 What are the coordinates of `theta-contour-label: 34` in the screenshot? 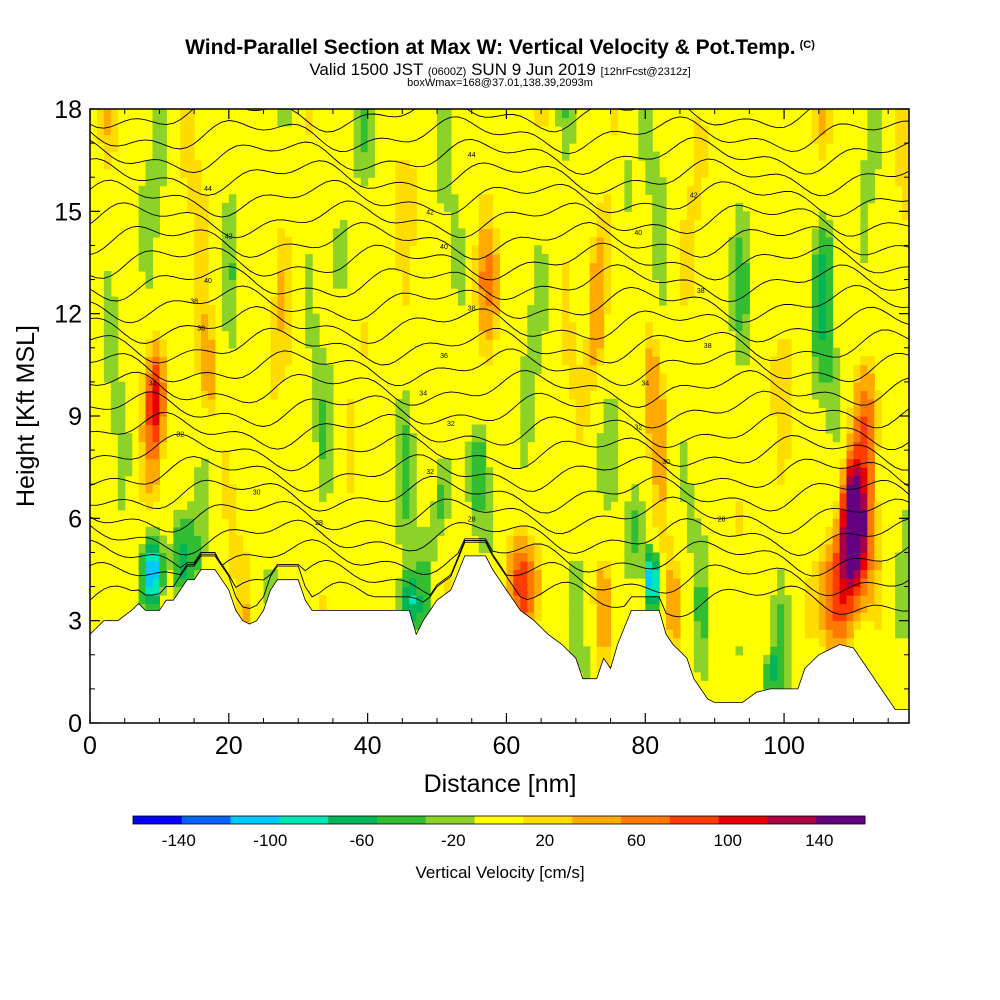 It's located at (645, 383).